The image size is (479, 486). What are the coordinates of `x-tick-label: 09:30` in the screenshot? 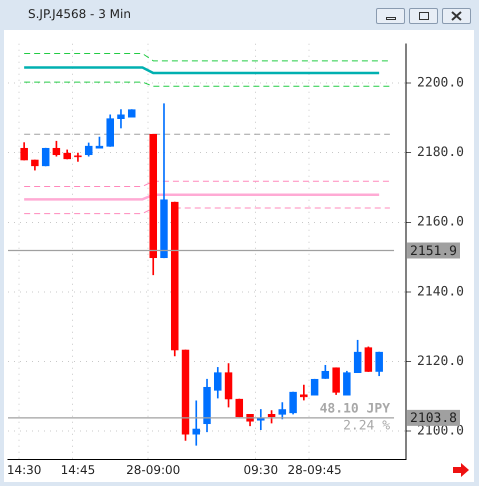 It's located at (261, 469).